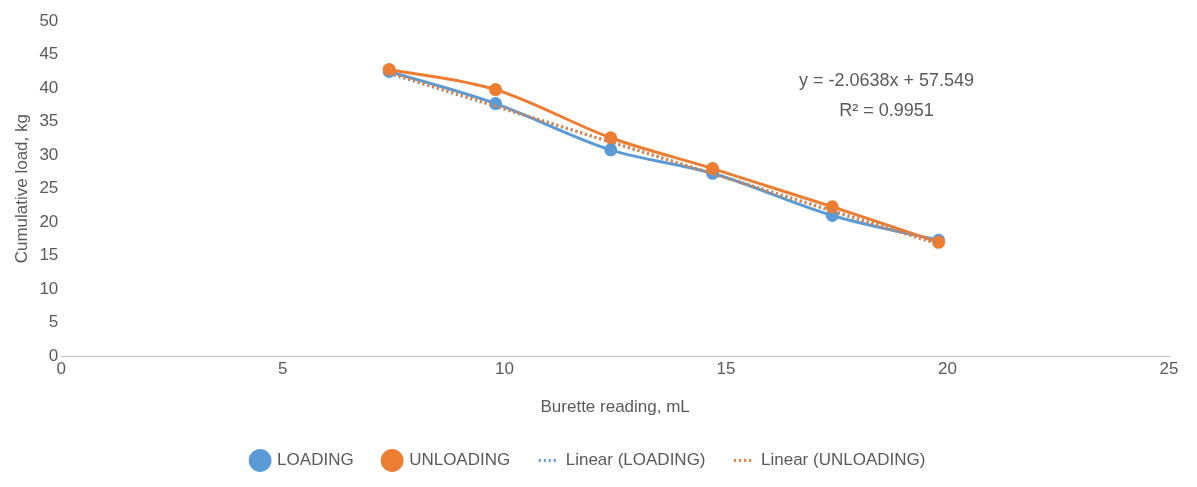  Describe the element at coordinates (53, 355) in the screenshot. I see `y-tick-label: 0` at that location.